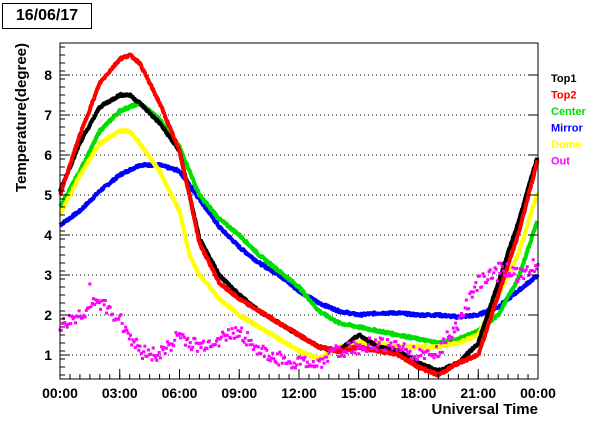  Describe the element at coordinates (359, 393) in the screenshot. I see `x-tick-label: 15:00` at that location.